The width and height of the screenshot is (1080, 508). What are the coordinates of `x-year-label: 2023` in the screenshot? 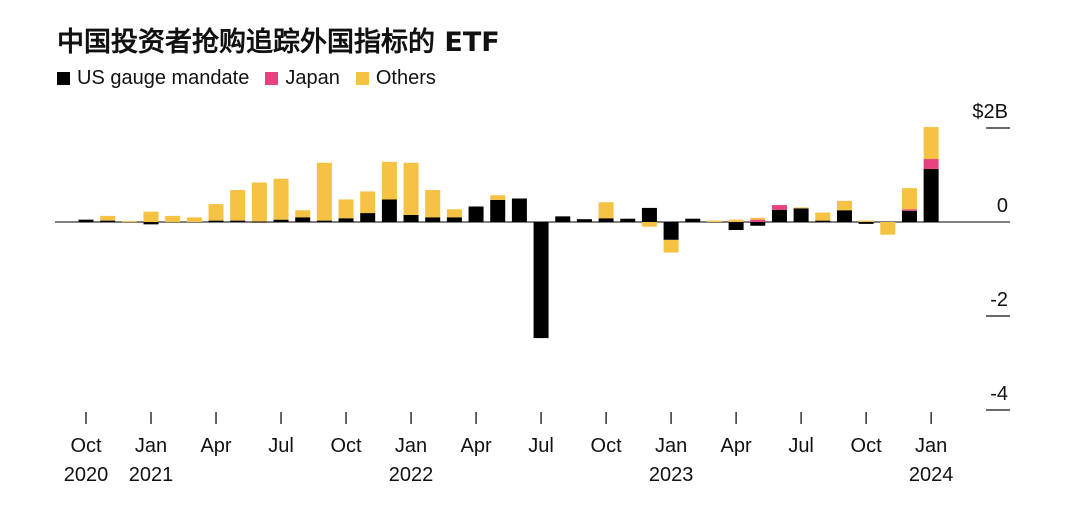 It's located at (671, 475).